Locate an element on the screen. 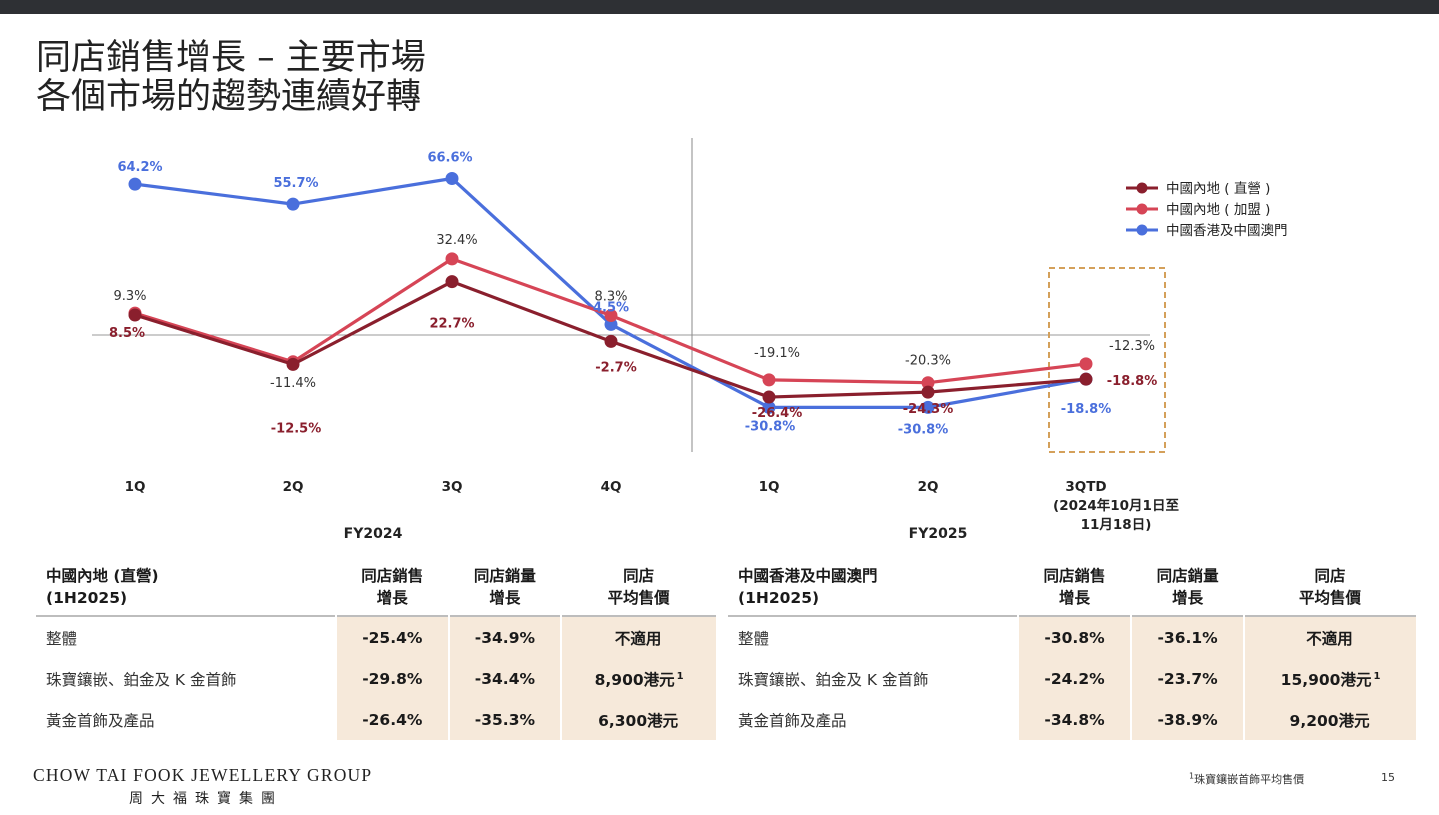  x-tick-label-3: 4Q is located at coordinates (611, 487).